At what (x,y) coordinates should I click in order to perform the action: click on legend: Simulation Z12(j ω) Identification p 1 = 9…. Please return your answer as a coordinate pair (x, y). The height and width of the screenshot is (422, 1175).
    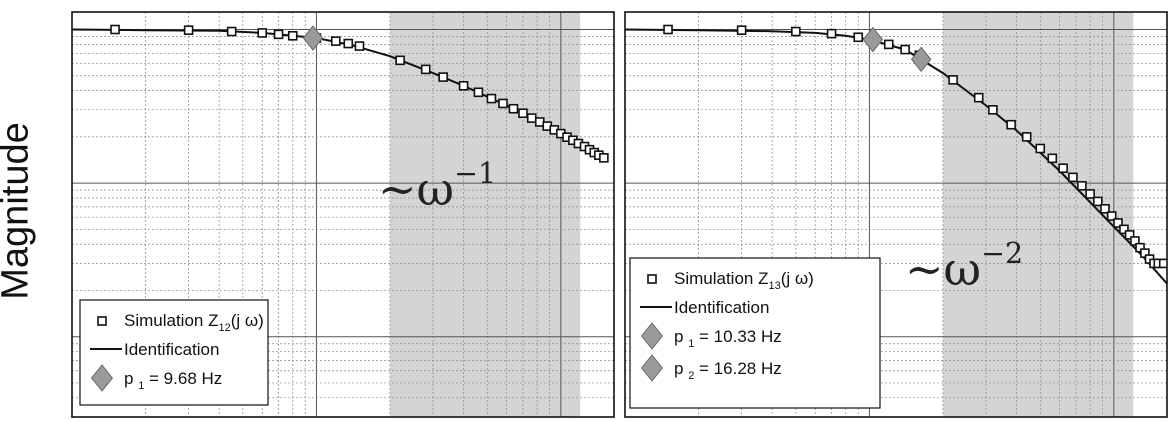
    Looking at the image, I should click on (174, 352).